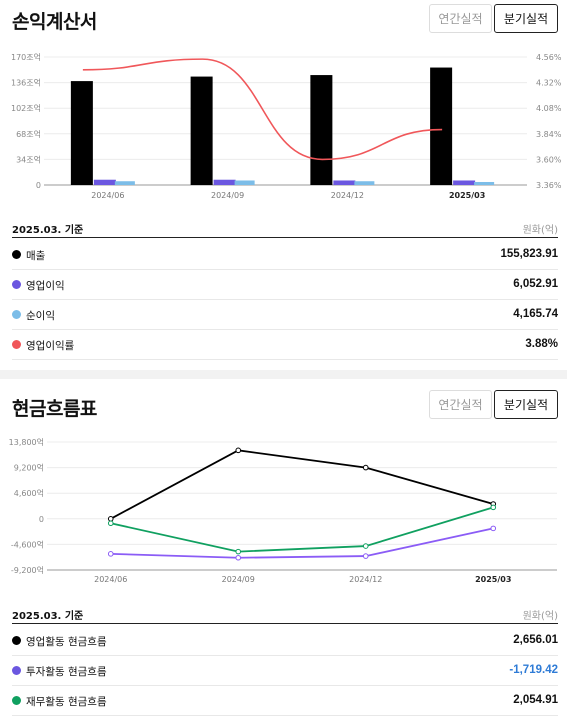  I want to click on y-axis-tick-label: -9,200억, so click(27, 570).